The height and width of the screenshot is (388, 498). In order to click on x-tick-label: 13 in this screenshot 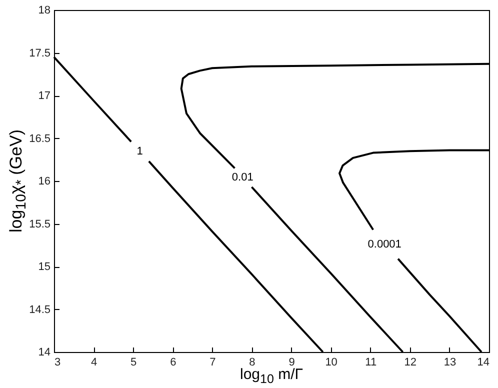, I will do `click(450, 362)`.